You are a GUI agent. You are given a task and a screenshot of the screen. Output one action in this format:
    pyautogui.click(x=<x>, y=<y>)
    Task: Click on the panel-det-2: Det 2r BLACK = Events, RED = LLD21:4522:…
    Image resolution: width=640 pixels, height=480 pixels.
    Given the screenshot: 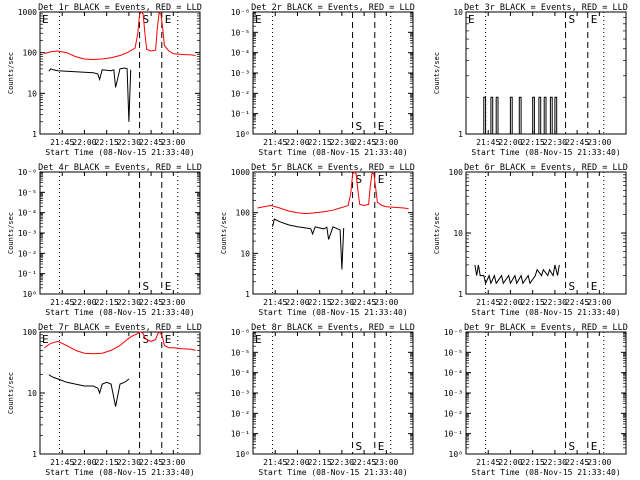 What is the action you would take?
    pyautogui.click(x=323, y=80)
    